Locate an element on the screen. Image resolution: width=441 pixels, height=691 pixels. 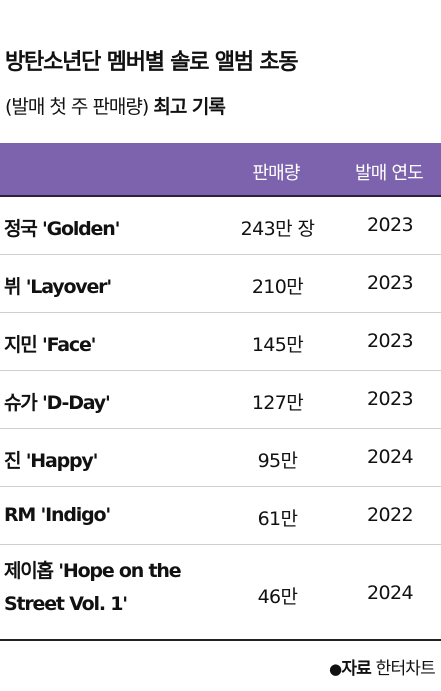
source-label: 자료 is located at coordinates (356, 669).